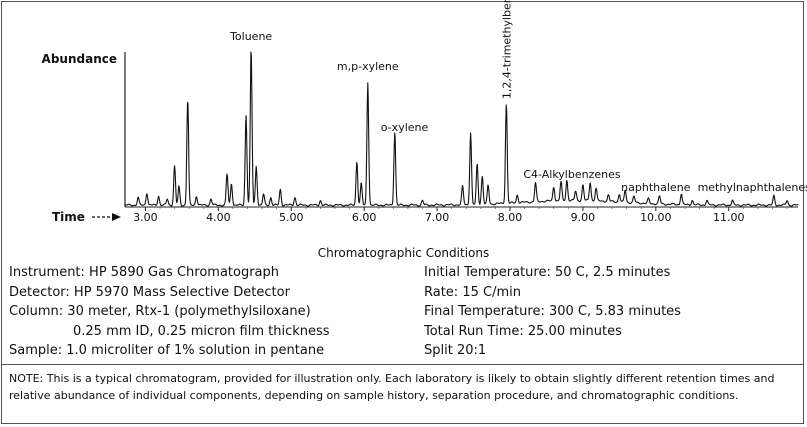 This screenshot has height=427, width=807. What do you see at coordinates (437, 217) in the screenshot?
I see `x-tick-label: 7.00` at bounding box center [437, 217].